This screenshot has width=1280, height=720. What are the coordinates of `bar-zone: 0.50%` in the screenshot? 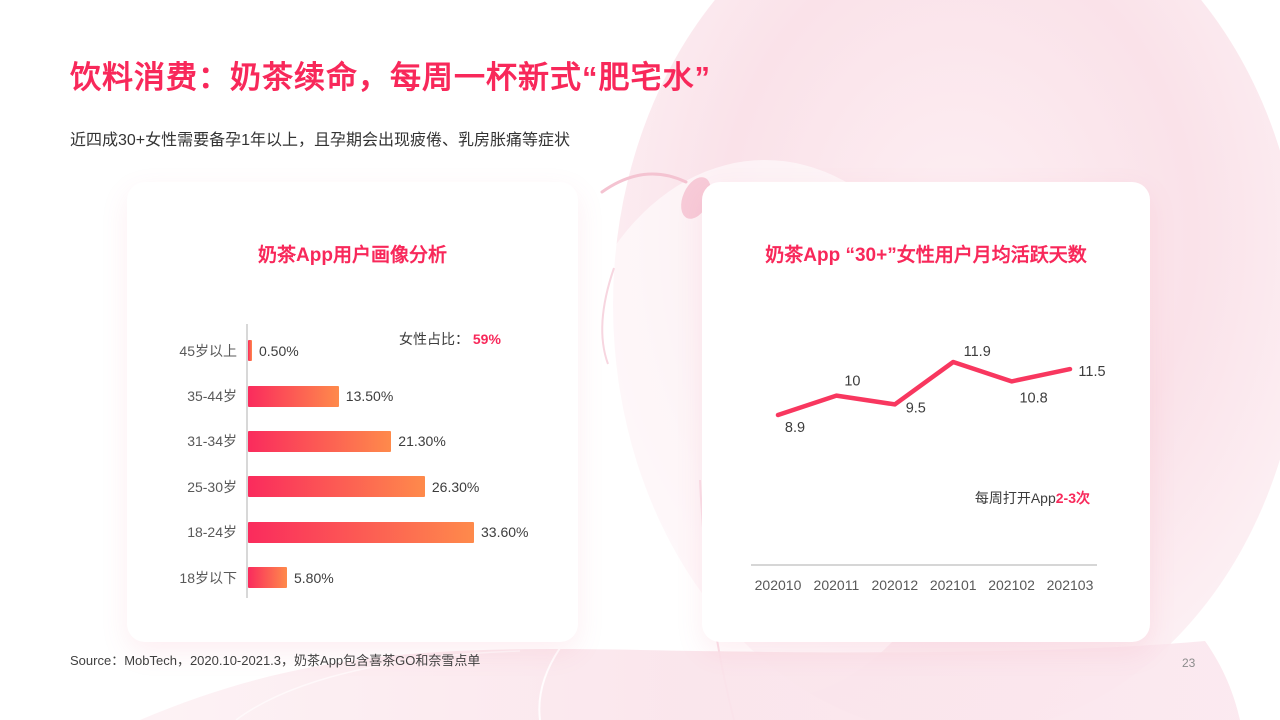 It's located at (273, 351).